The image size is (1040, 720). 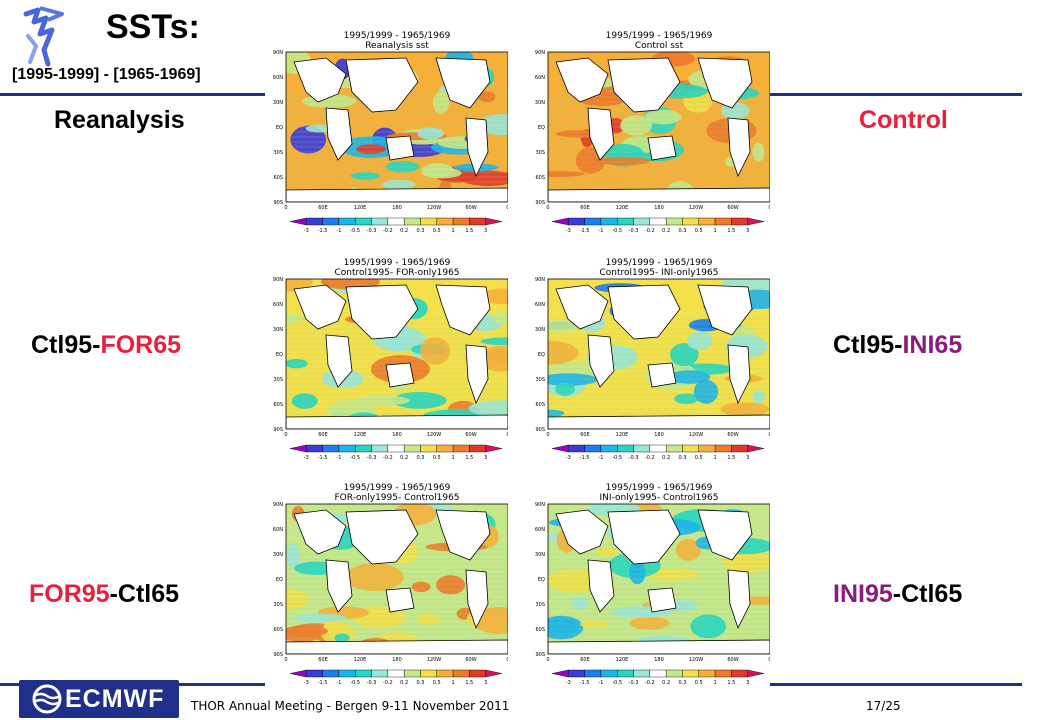 What do you see at coordinates (106, 345) in the screenshot?
I see `label-ctl95-for65: Ctl95-FOR65` at bounding box center [106, 345].